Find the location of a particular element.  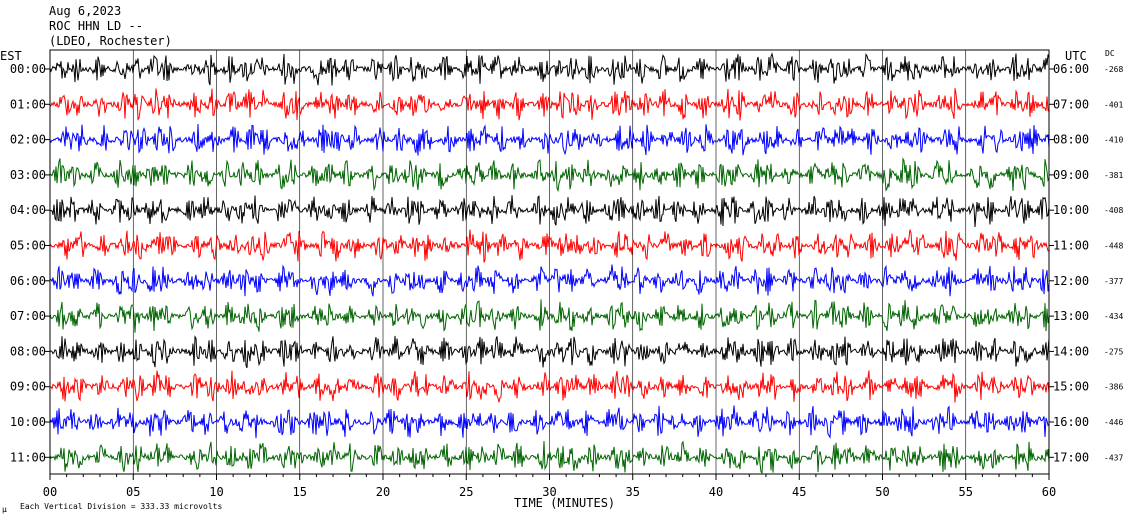

est-hour-label: 08:00 is located at coordinates (28, 351).